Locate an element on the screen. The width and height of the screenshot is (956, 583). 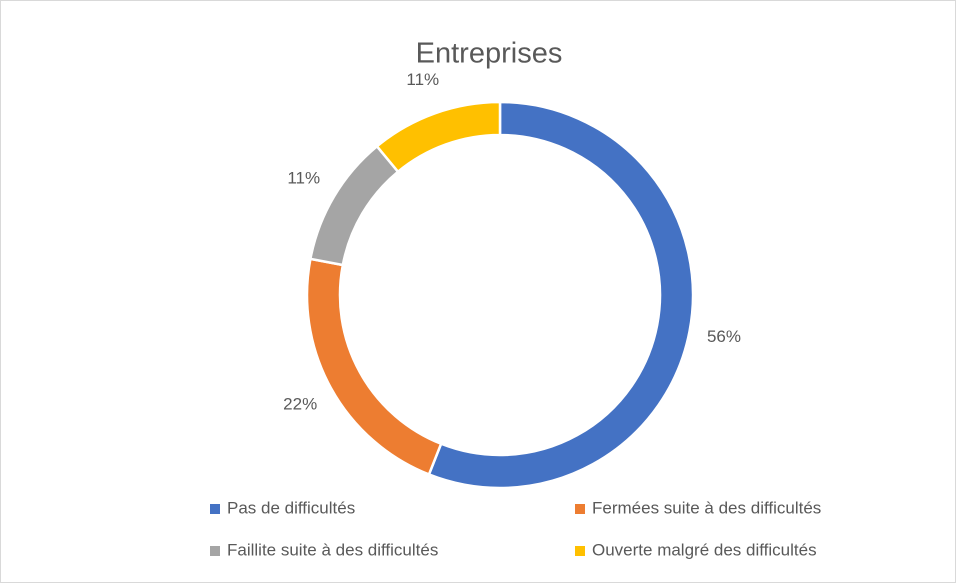
donut-slice is located at coordinates (438, 137).